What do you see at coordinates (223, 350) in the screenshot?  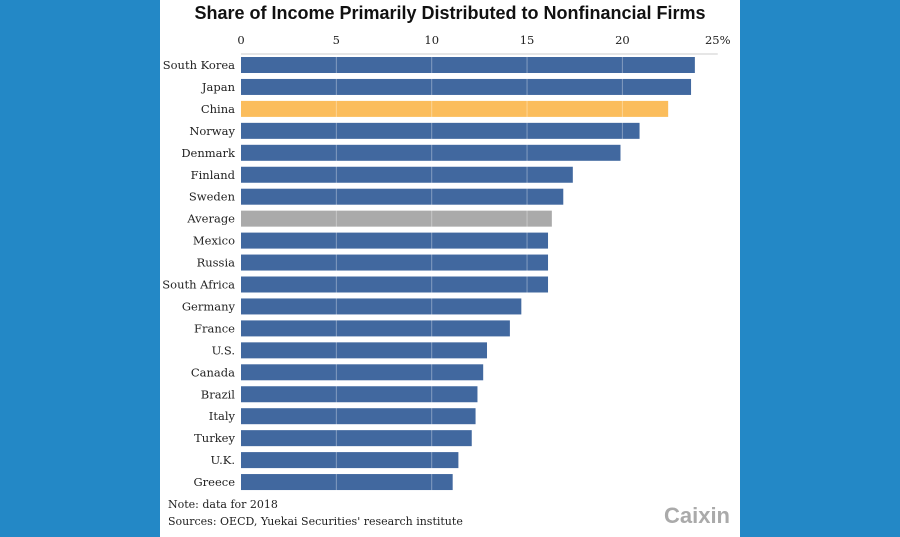 I see `category-label: U.S.` at bounding box center [223, 350].